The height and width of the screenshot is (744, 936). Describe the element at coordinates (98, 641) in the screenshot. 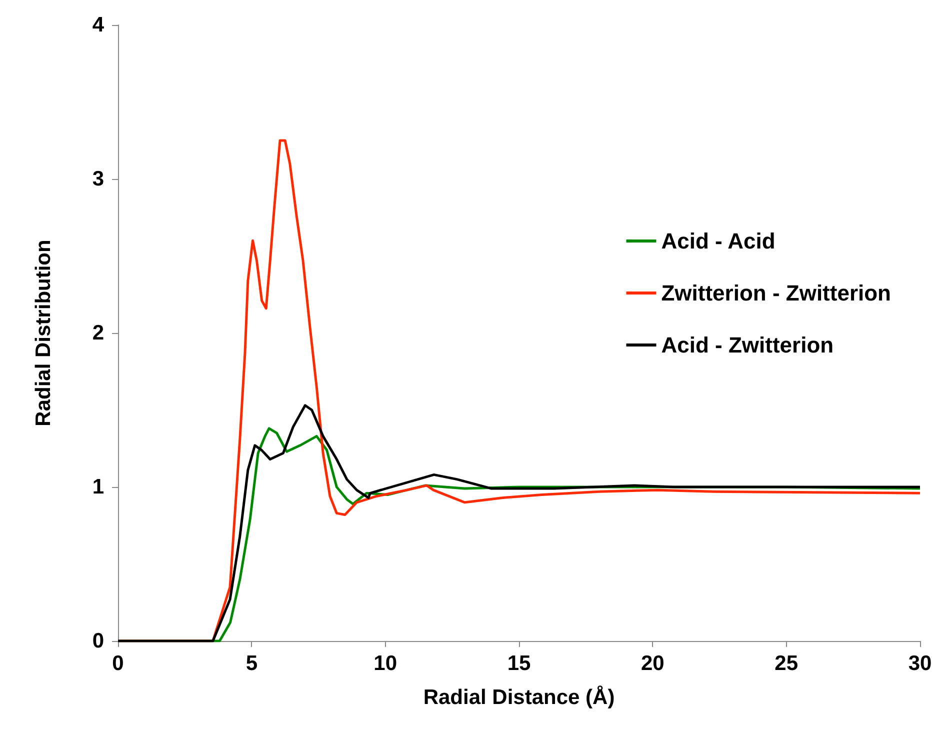

I see `y-tick-label: 0` at that location.